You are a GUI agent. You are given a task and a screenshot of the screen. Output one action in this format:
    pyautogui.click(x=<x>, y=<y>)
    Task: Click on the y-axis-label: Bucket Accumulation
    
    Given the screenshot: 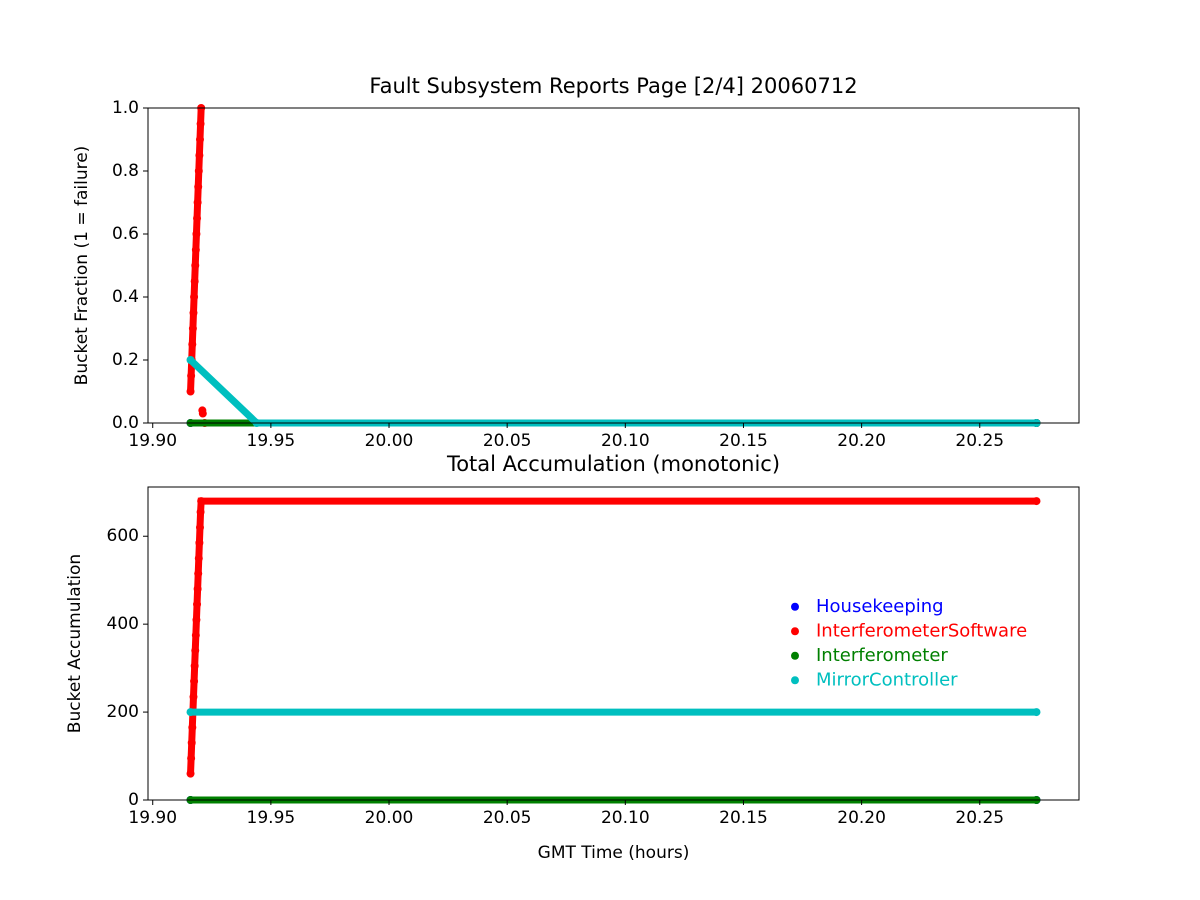 What is the action you would take?
    pyautogui.click(x=75, y=643)
    